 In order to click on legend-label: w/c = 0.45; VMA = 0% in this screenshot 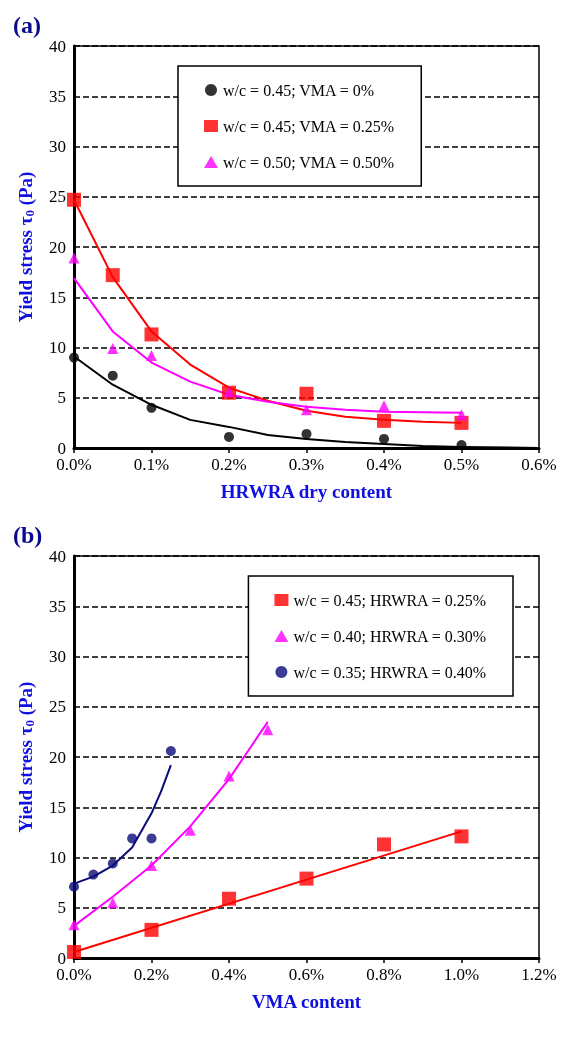, I will do `click(299, 90)`.